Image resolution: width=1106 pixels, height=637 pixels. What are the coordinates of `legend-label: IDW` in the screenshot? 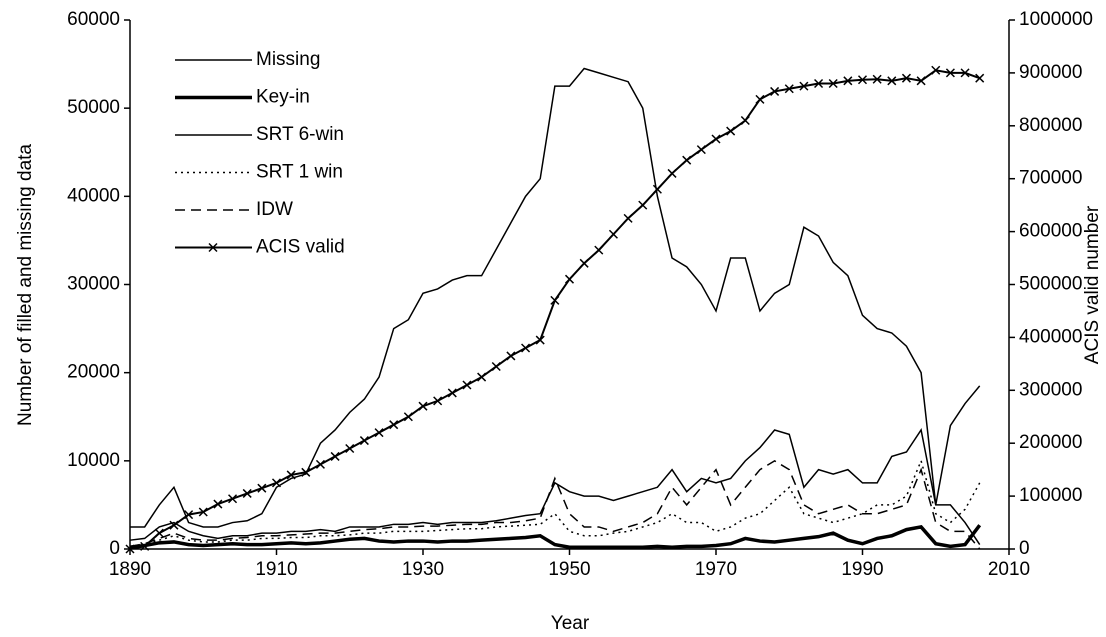 It's located at (274, 209).